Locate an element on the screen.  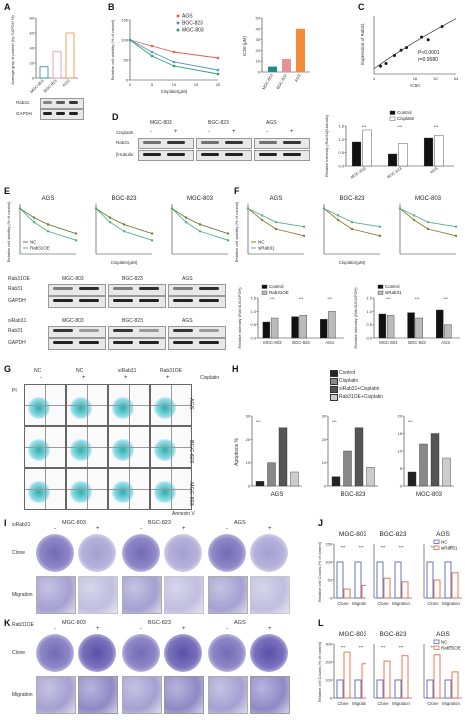
panel-f-bar2-ylabel: Relative intensity (Rab31/GAPDH) is located at coordinates (355, 318).